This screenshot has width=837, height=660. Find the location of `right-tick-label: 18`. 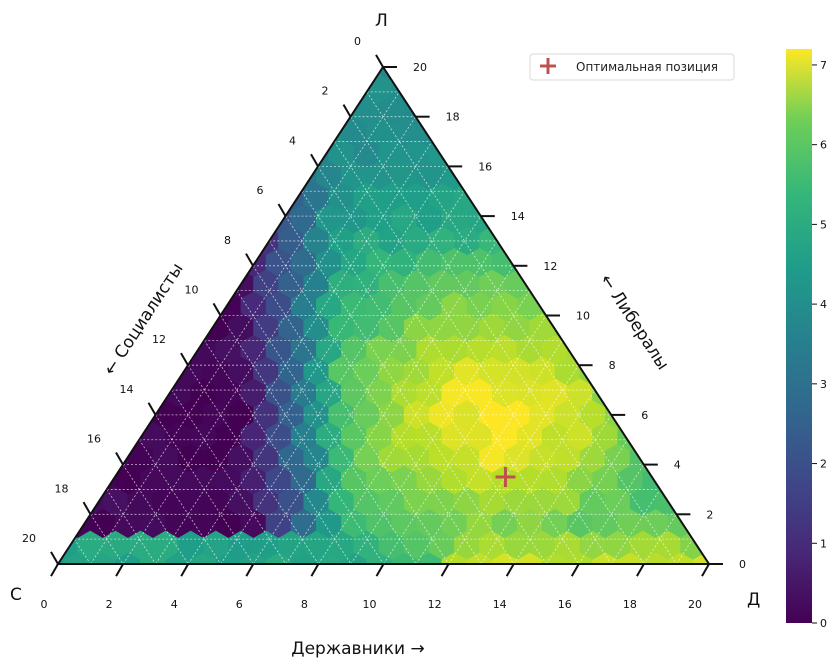

right-tick-label: 18 is located at coordinates (453, 117).